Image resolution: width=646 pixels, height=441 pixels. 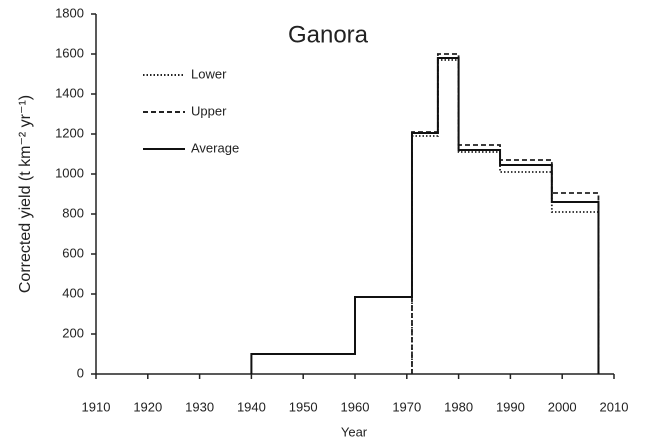 I want to click on x-tick-label: 1930, so click(x=199, y=406).